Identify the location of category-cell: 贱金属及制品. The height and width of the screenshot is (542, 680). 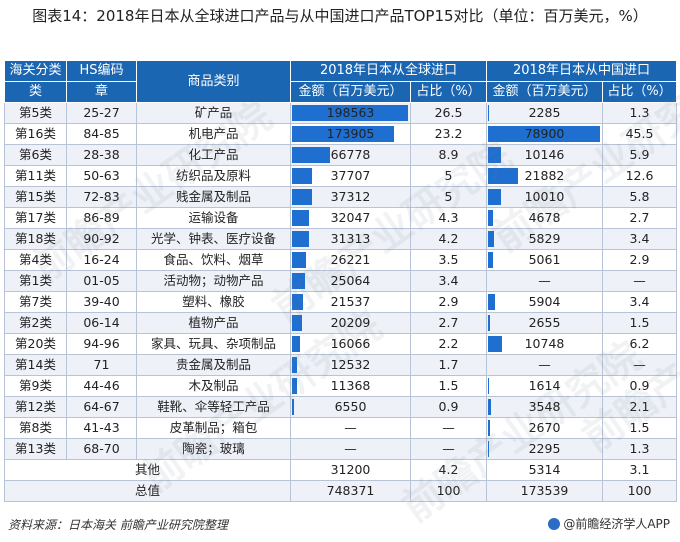
(213, 197).